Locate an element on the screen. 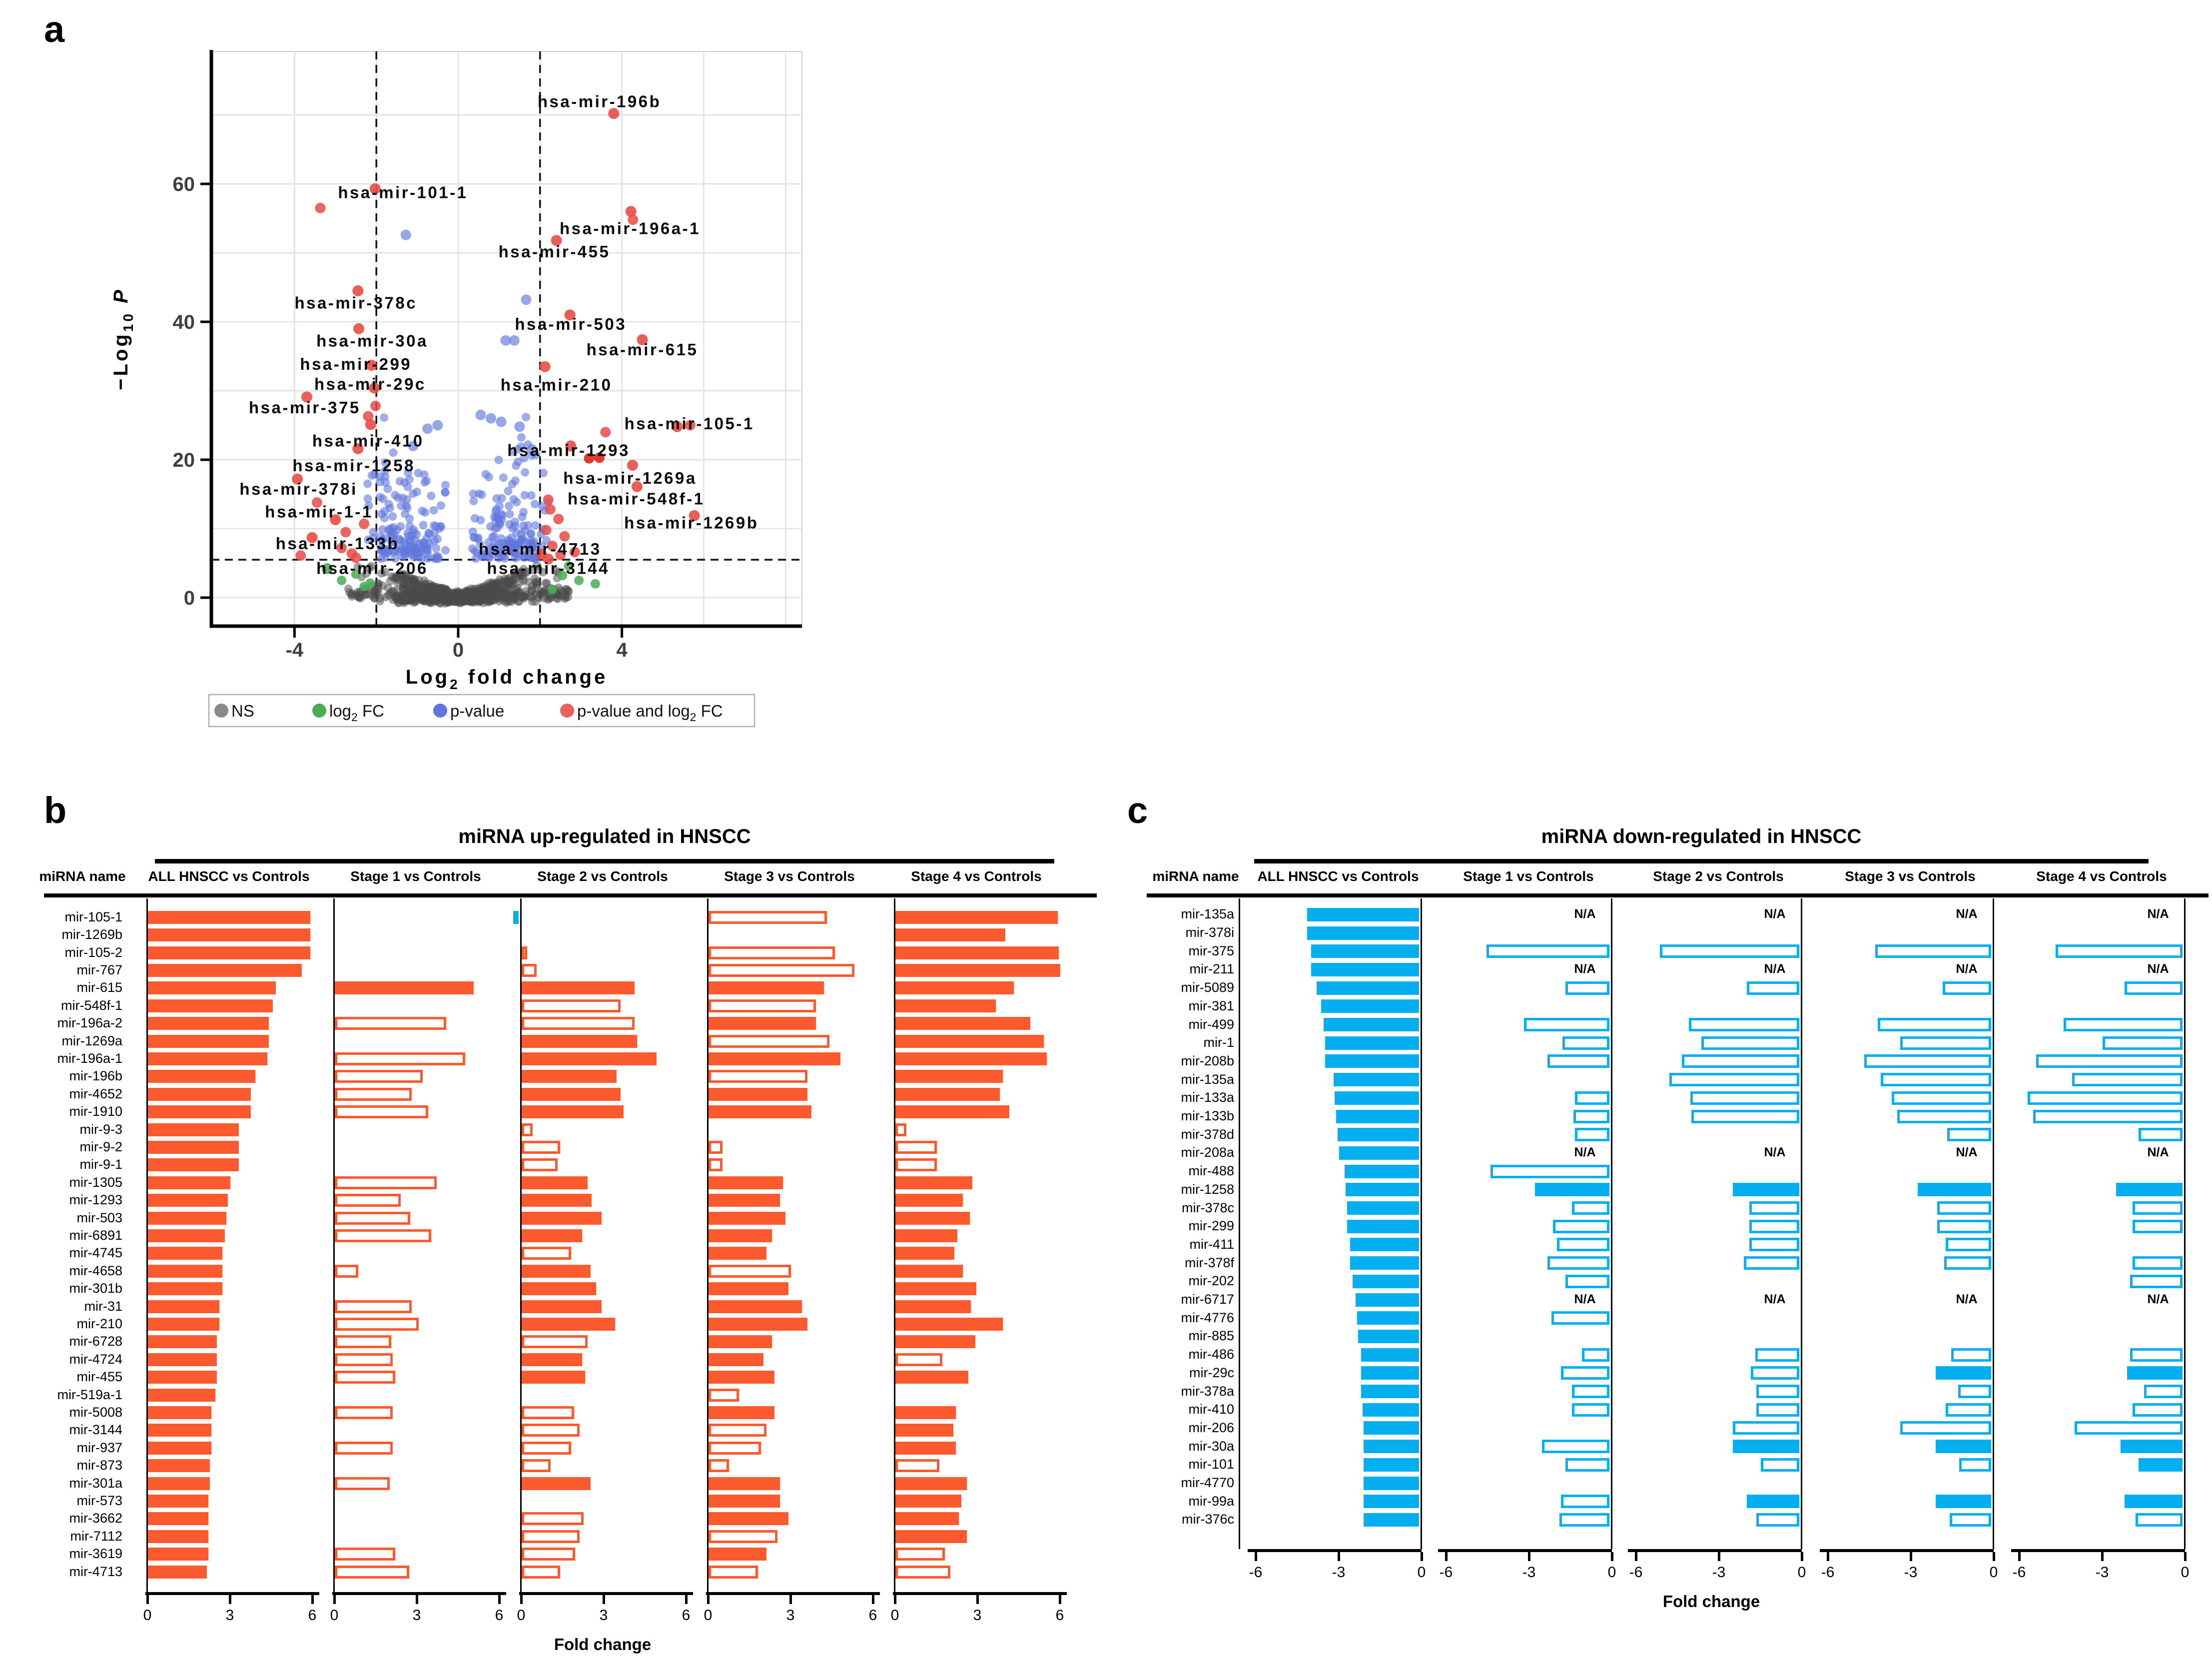 The height and width of the screenshot is (1675, 2212). point-label: hsa-mir-299 is located at coordinates (356, 364).